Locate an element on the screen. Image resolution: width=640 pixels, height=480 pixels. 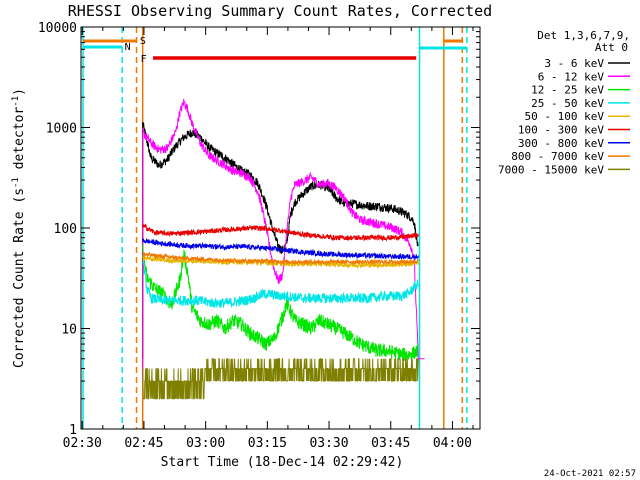
x-tick-label: 03:30 is located at coordinates (328, 443).